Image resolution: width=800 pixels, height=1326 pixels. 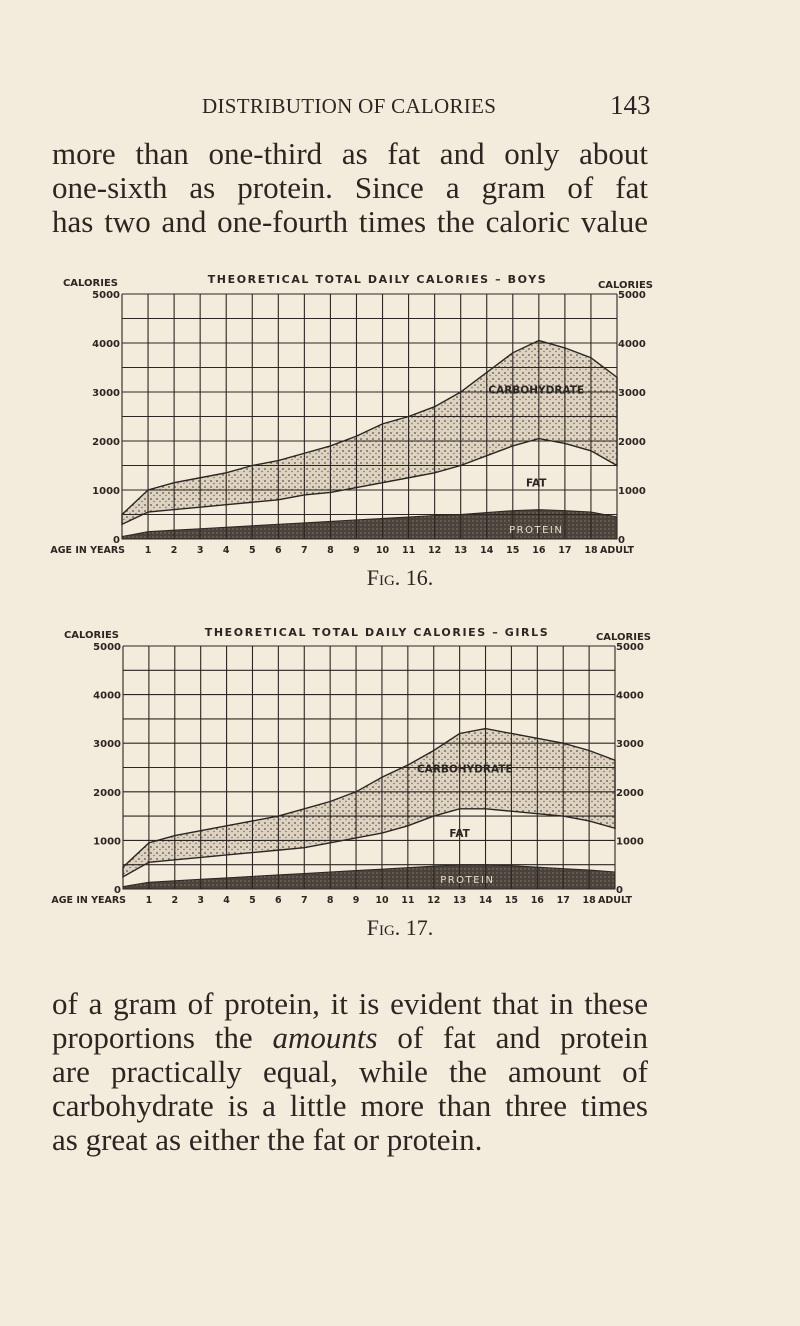 I want to click on chart-title: THEORETICAL TOTAL DAILY CALORIES – GIRLS, so click(x=377, y=632).